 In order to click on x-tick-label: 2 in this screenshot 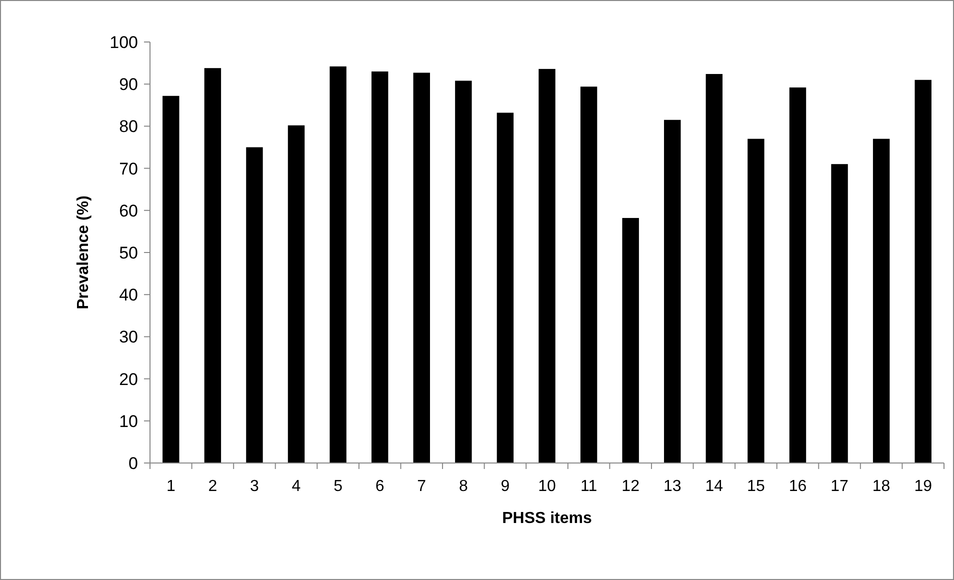, I will do `click(213, 486)`.